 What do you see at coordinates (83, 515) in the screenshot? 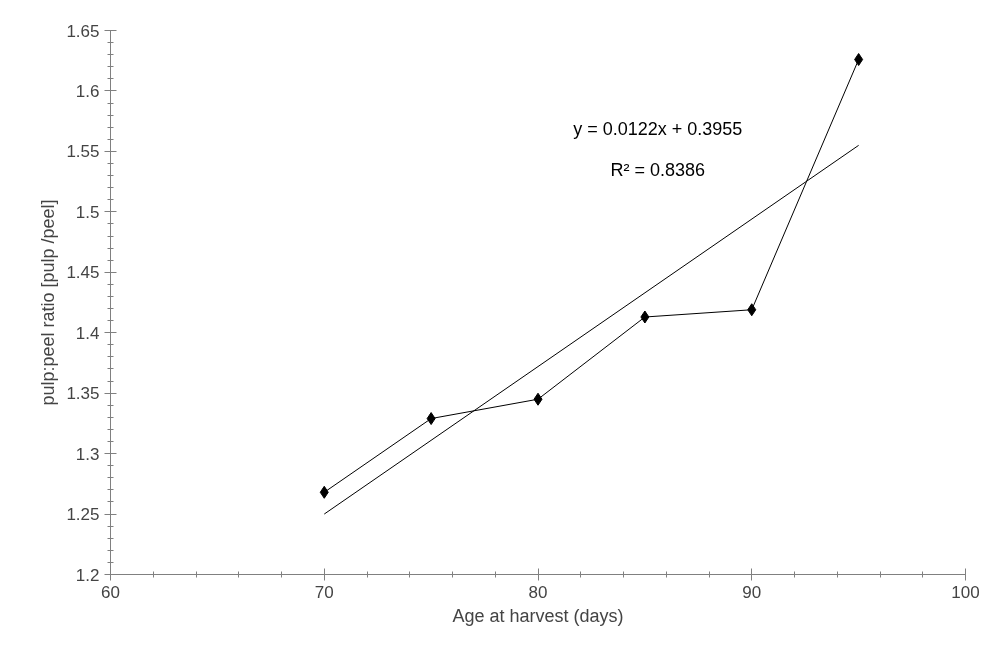
I see `y-tick-label: 1.25` at bounding box center [83, 515].